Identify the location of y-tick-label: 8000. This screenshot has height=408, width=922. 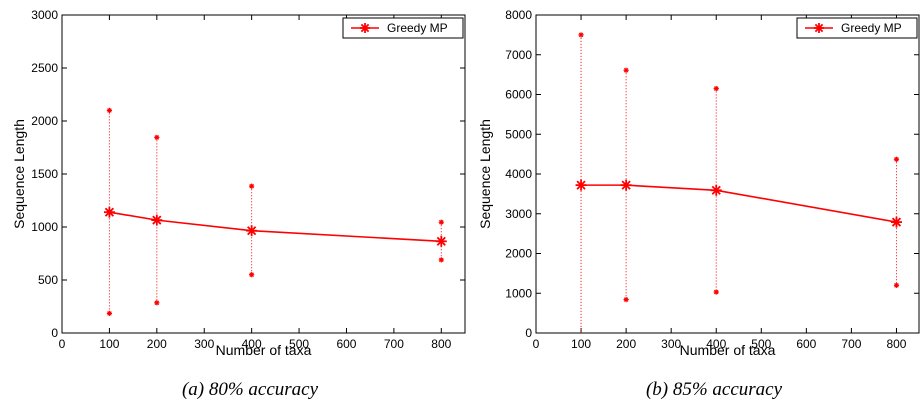
(518, 15).